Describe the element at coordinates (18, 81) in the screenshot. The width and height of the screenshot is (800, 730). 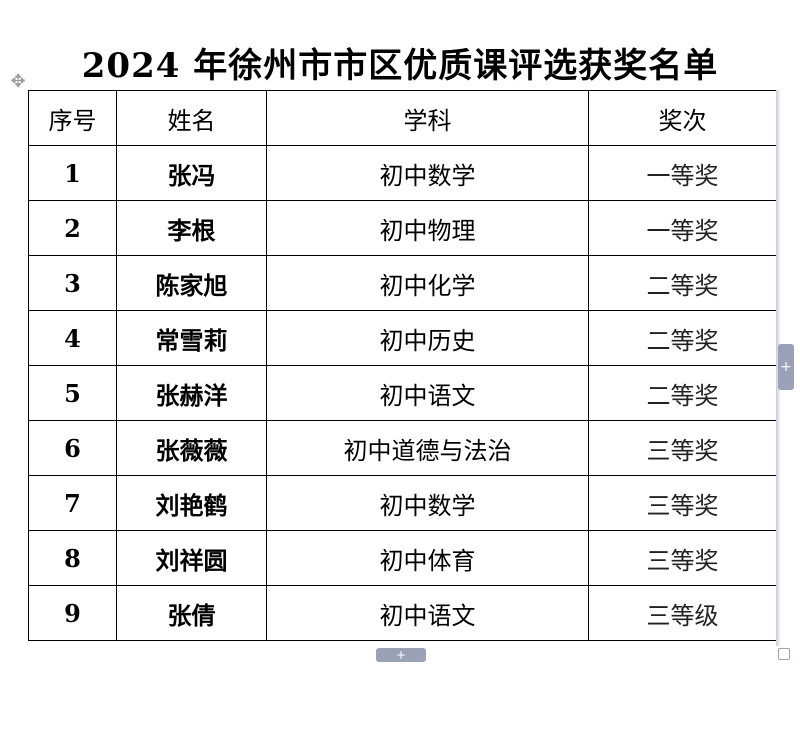
I see `move-cross-icon: ✥` at that location.